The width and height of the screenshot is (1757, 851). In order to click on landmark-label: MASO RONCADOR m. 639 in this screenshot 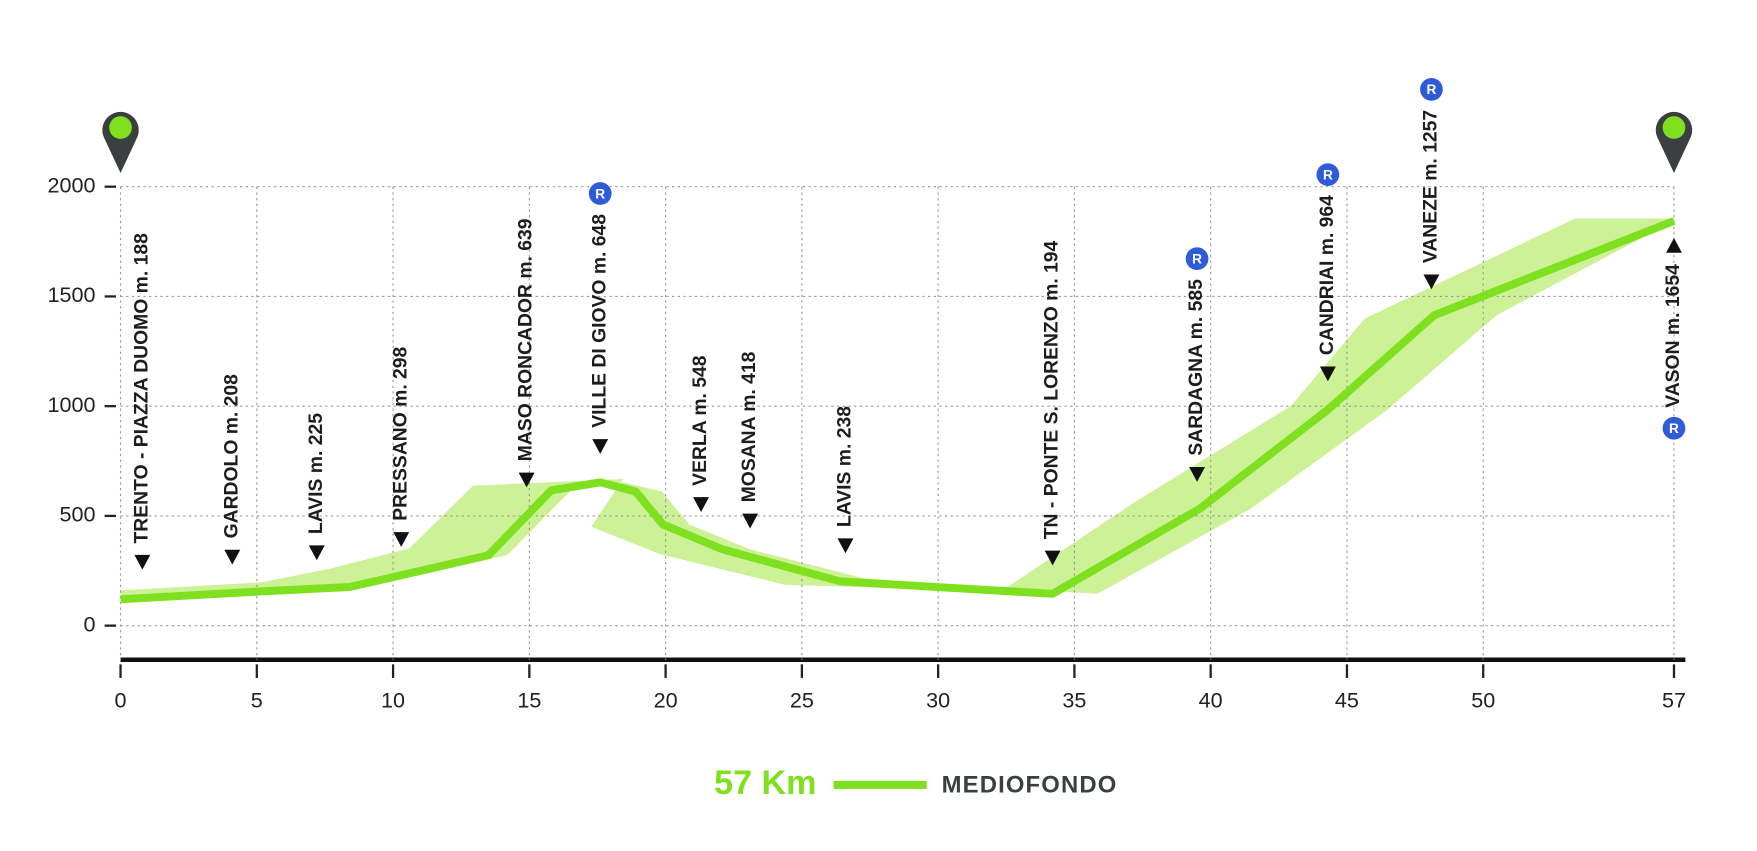, I will do `click(526, 339)`.